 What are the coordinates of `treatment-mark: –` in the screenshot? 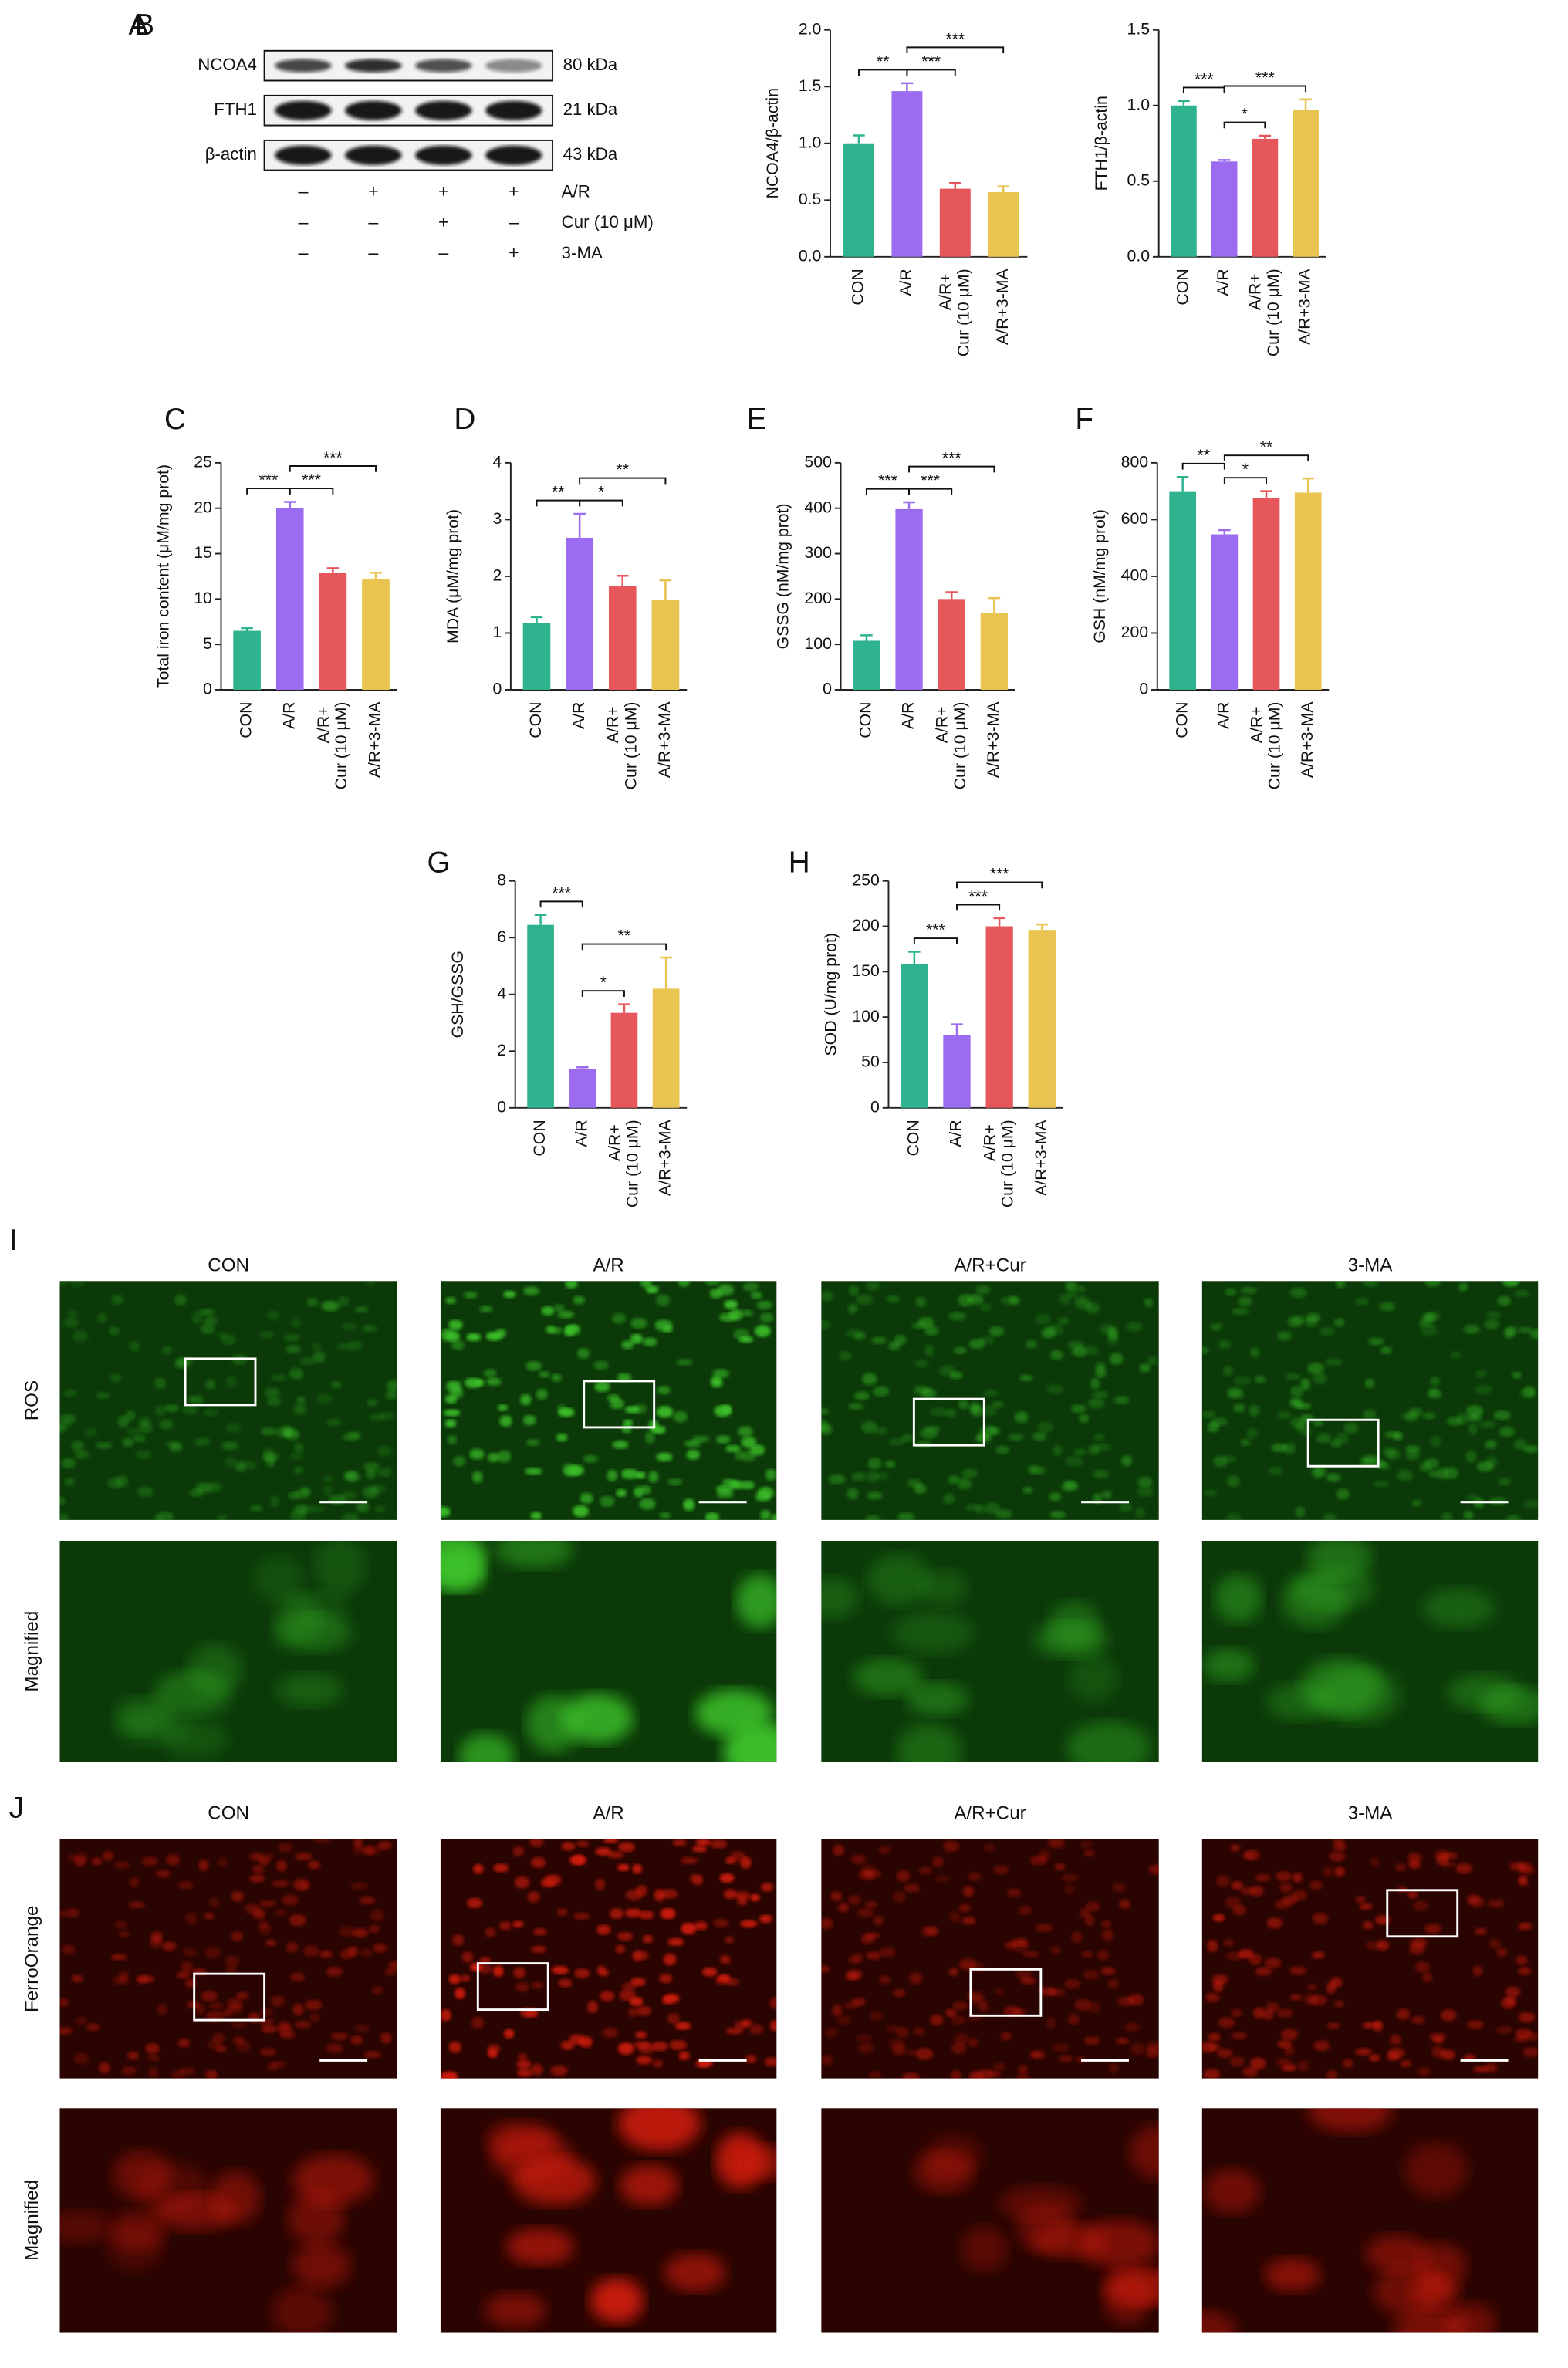 It's located at (373, 221).